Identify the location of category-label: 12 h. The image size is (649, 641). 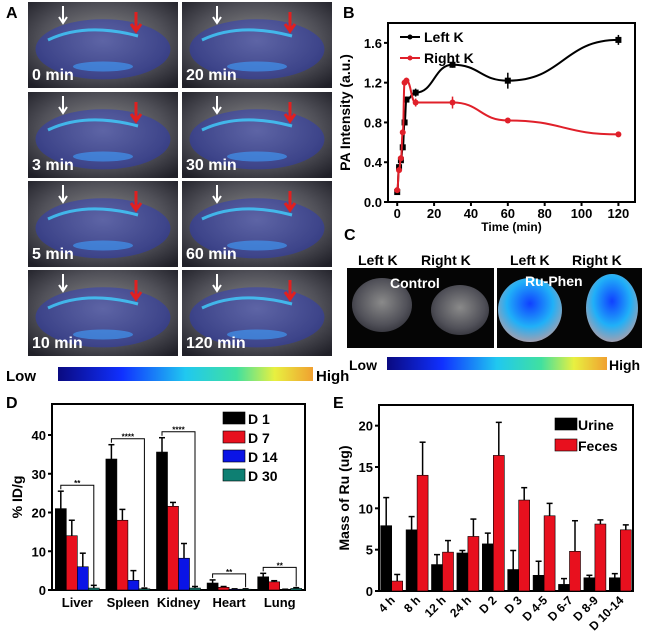
(435, 606).